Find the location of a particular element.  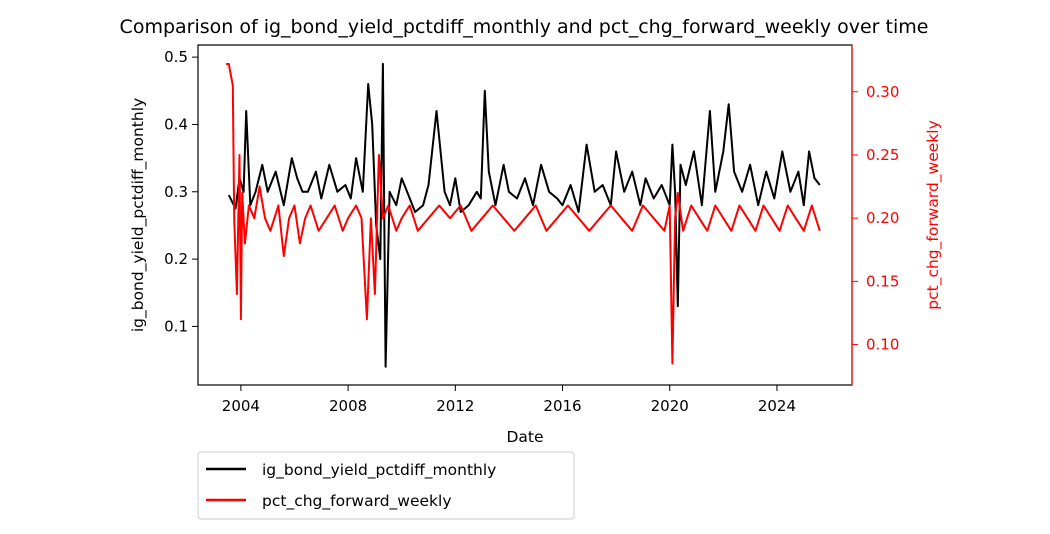

right-y-tick-label: 0.30 is located at coordinates (882, 92).